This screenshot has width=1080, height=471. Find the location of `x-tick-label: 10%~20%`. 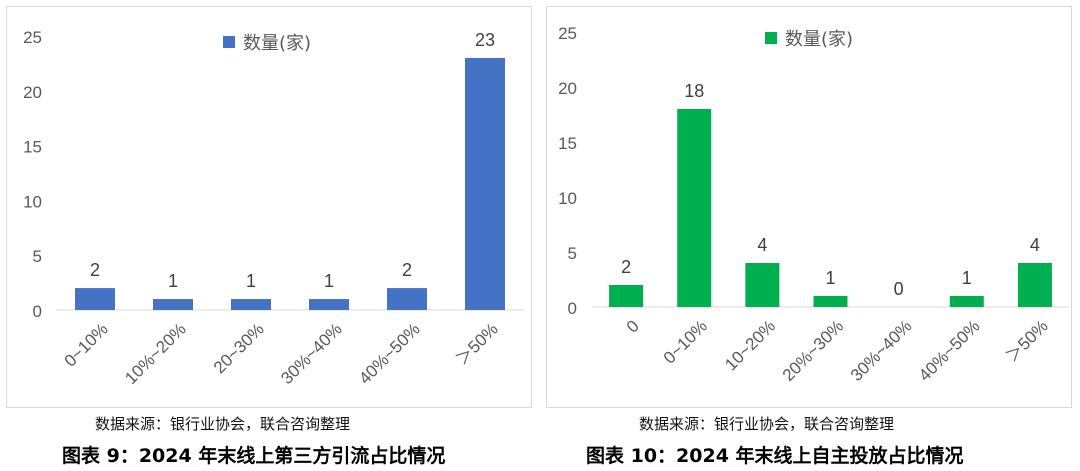

x-tick-label: 10%~20% is located at coordinates (155, 353).